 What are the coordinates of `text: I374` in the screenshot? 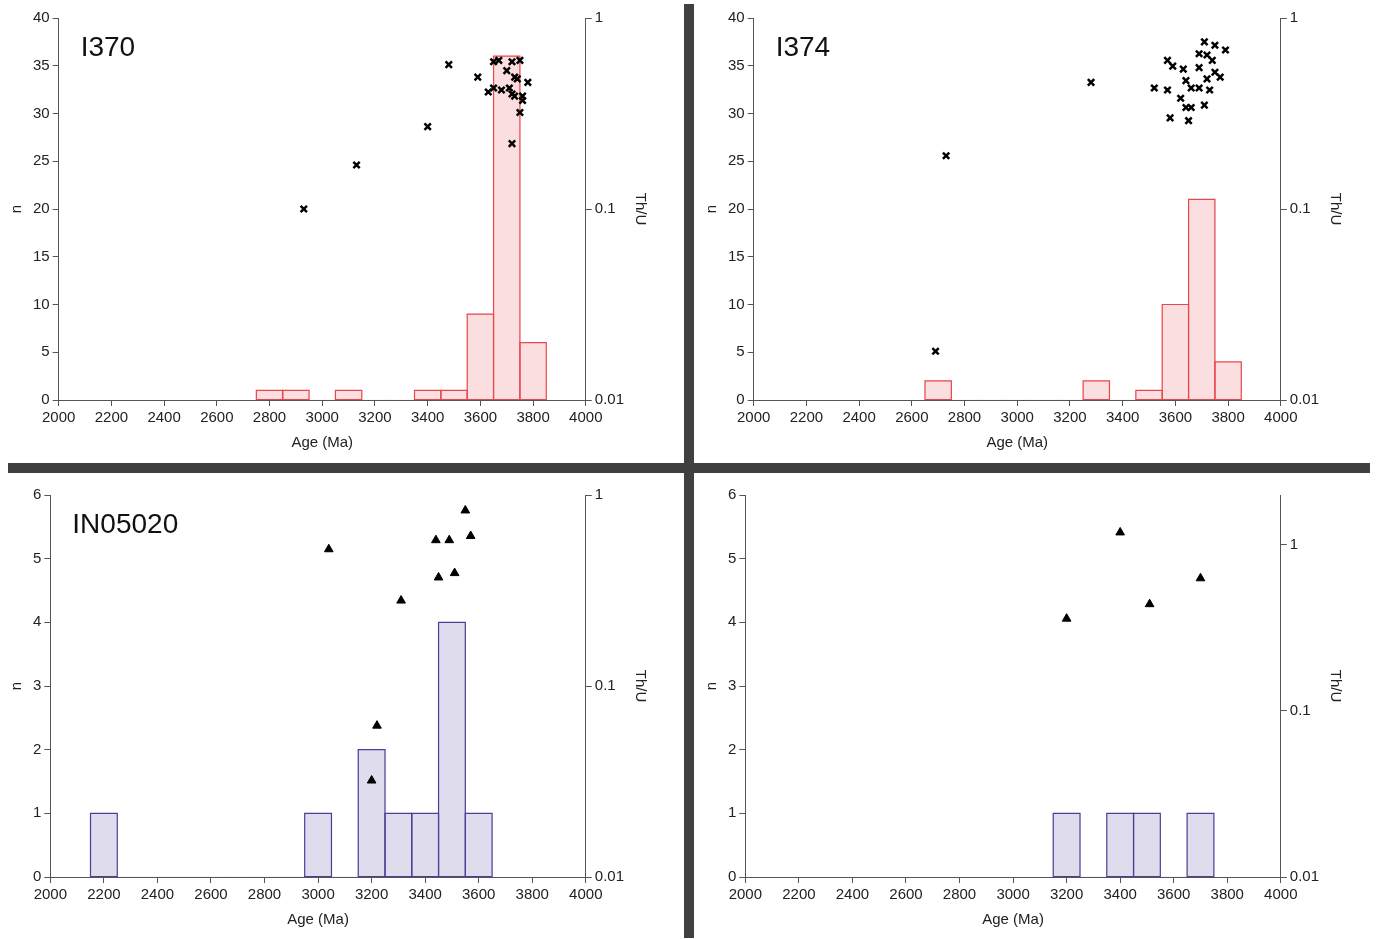 It's located at (803, 46).